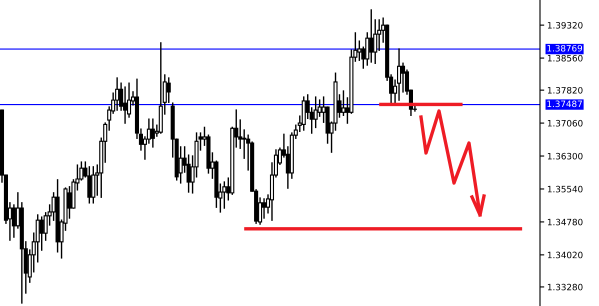  What do you see at coordinates (565, 189) in the screenshot?
I see `y-tick-label: 1.35540` at bounding box center [565, 189].